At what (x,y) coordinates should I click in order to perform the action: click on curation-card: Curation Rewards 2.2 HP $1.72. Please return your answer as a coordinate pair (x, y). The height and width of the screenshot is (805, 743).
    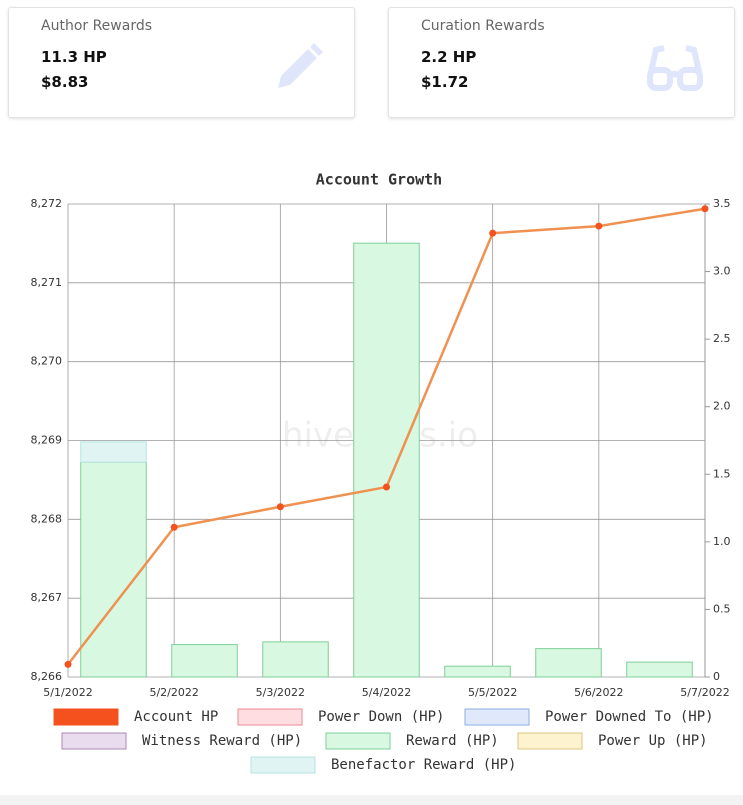
    Looking at the image, I should click on (561, 62).